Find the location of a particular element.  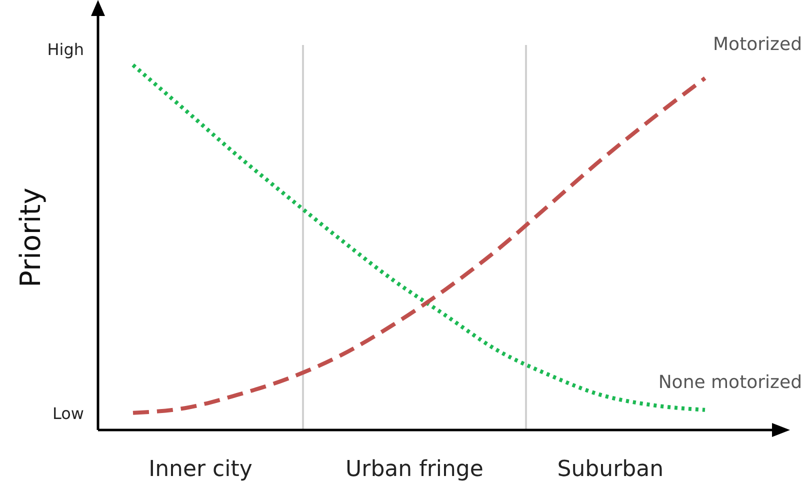

text: Low is located at coordinates (68, 413).